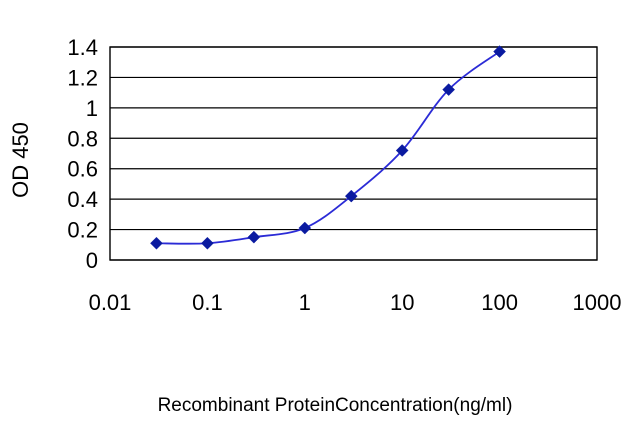 The image size is (640, 427). Describe the element at coordinates (20, 160) in the screenshot. I see `y-axis-title: OD 450` at that location.